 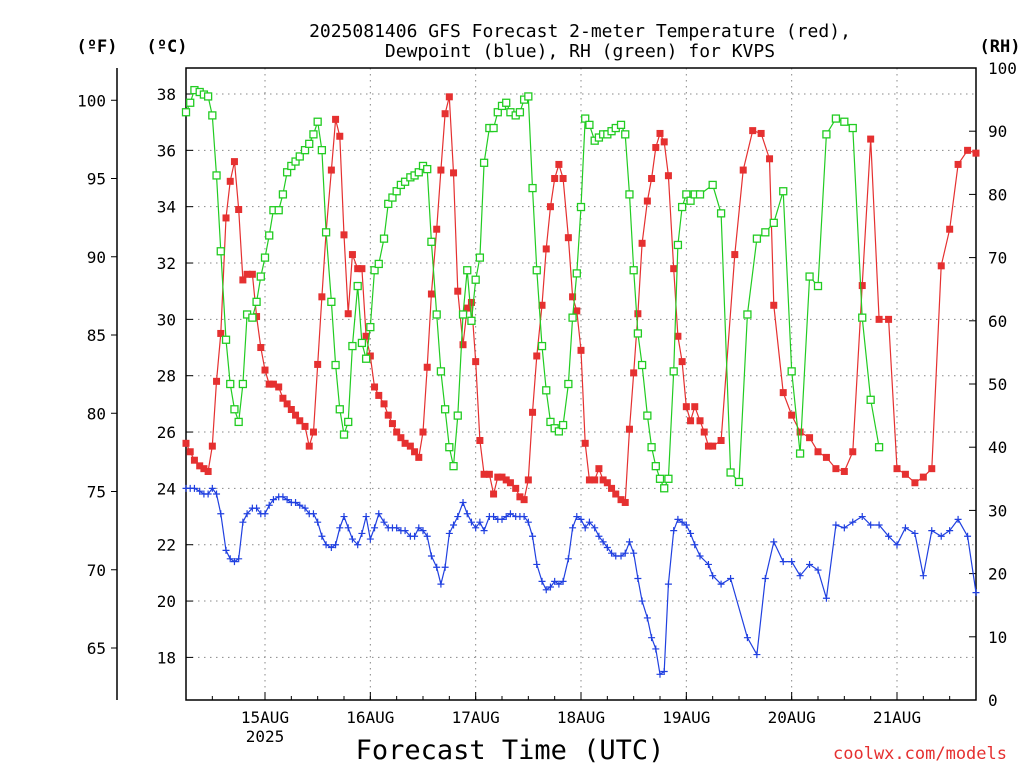 I want to click on x-tick-label: 21AUG, so click(x=897, y=717).